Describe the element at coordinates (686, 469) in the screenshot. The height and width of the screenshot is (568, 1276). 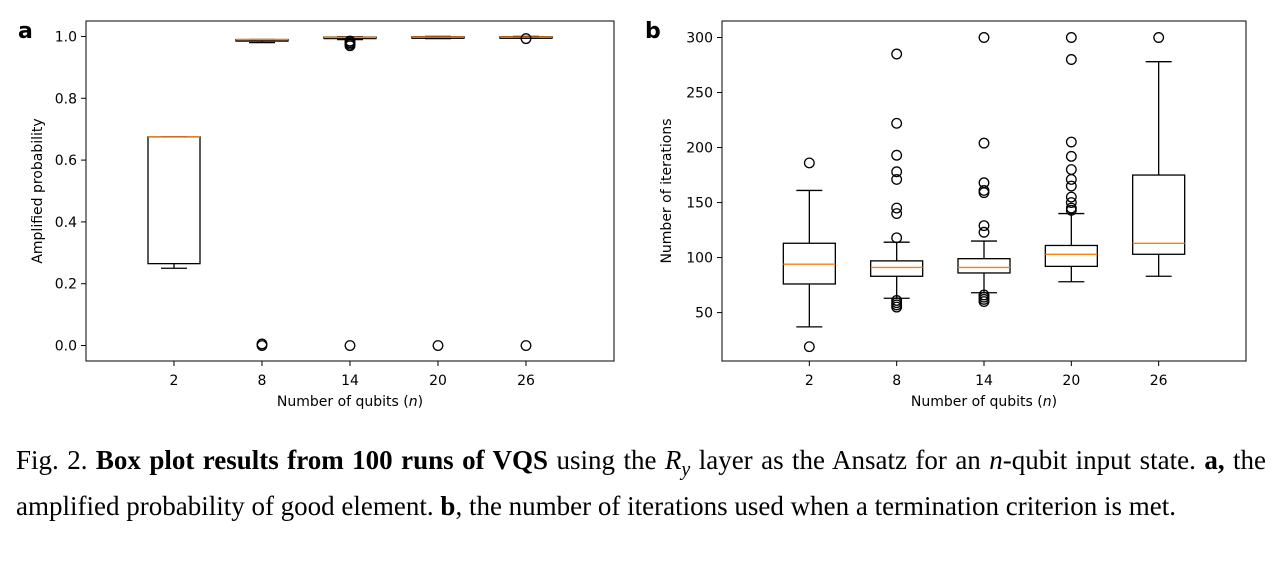
I see `caption-r-subscript: y` at that location.